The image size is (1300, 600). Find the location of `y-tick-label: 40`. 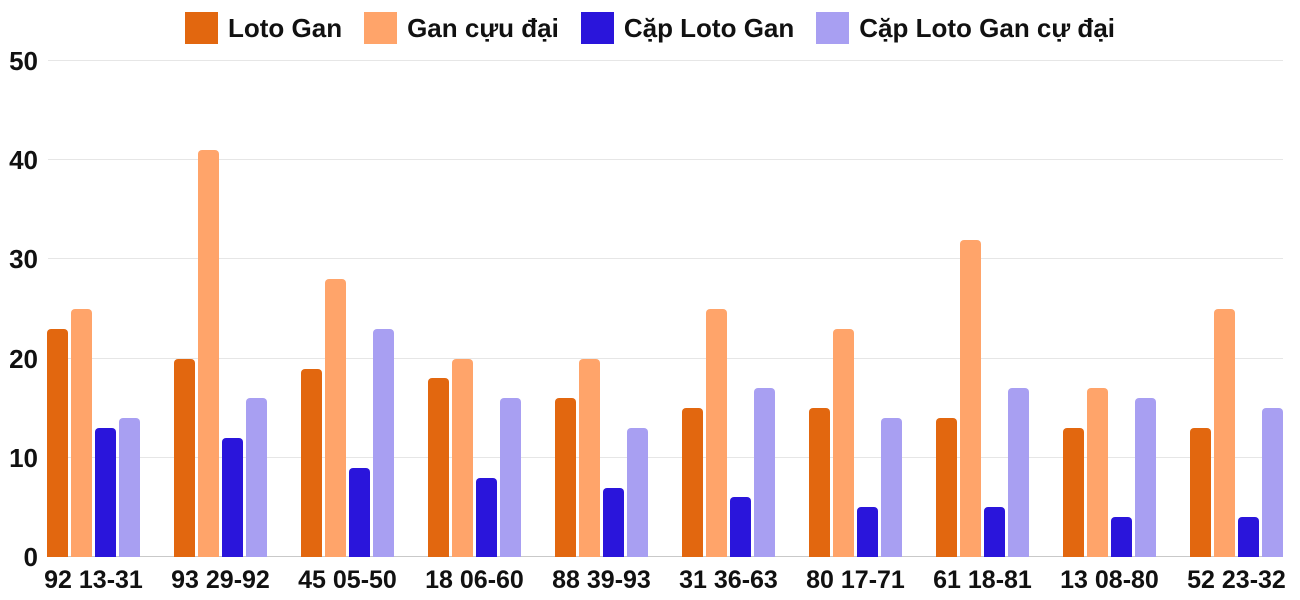

y-tick-label: 40 is located at coordinates (23, 160).